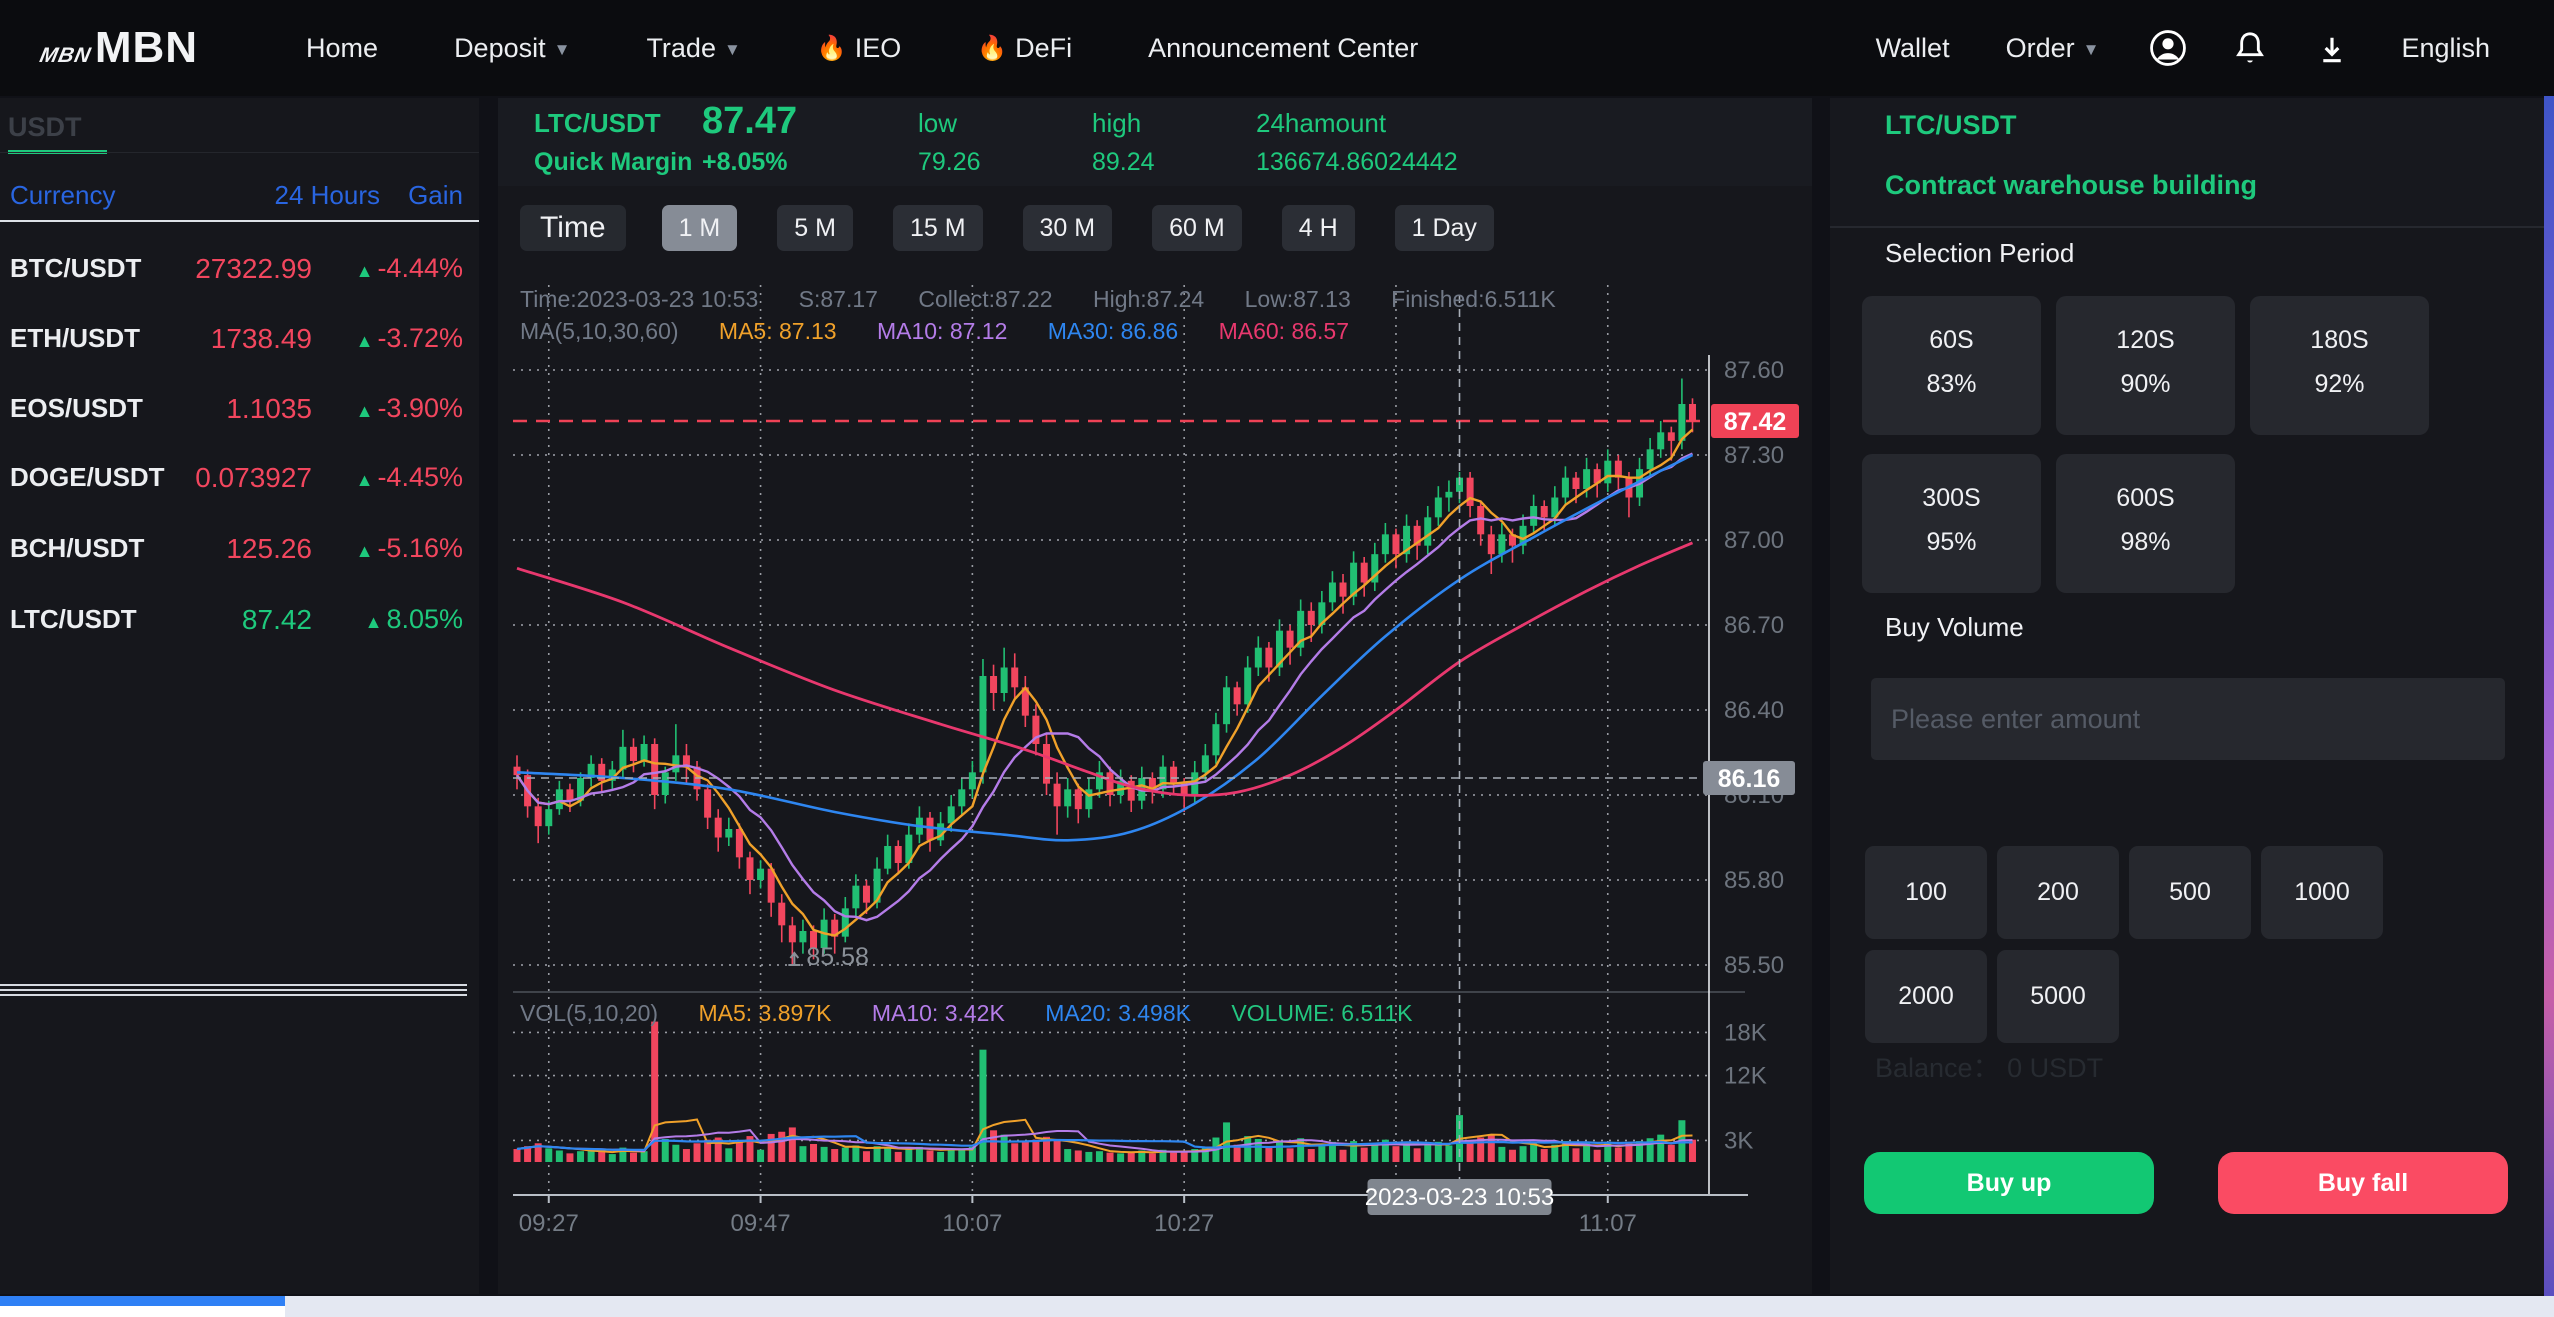 Image resolution: width=2554 pixels, height=1317 pixels. What do you see at coordinates (142, 1311) in the screenshot?
I see `horizontal-scrollbar-under` at bounding box center [142, 1311].